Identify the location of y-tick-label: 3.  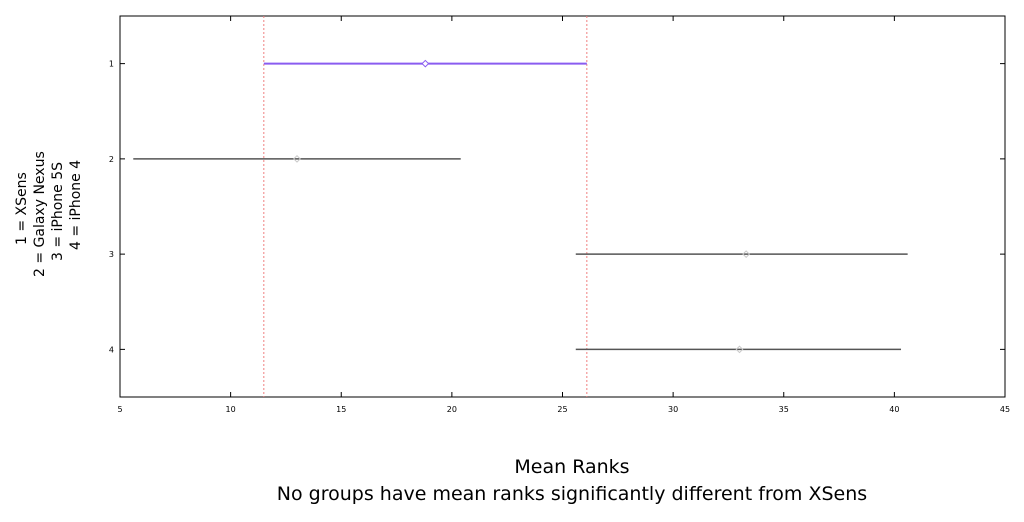
(111, 254).